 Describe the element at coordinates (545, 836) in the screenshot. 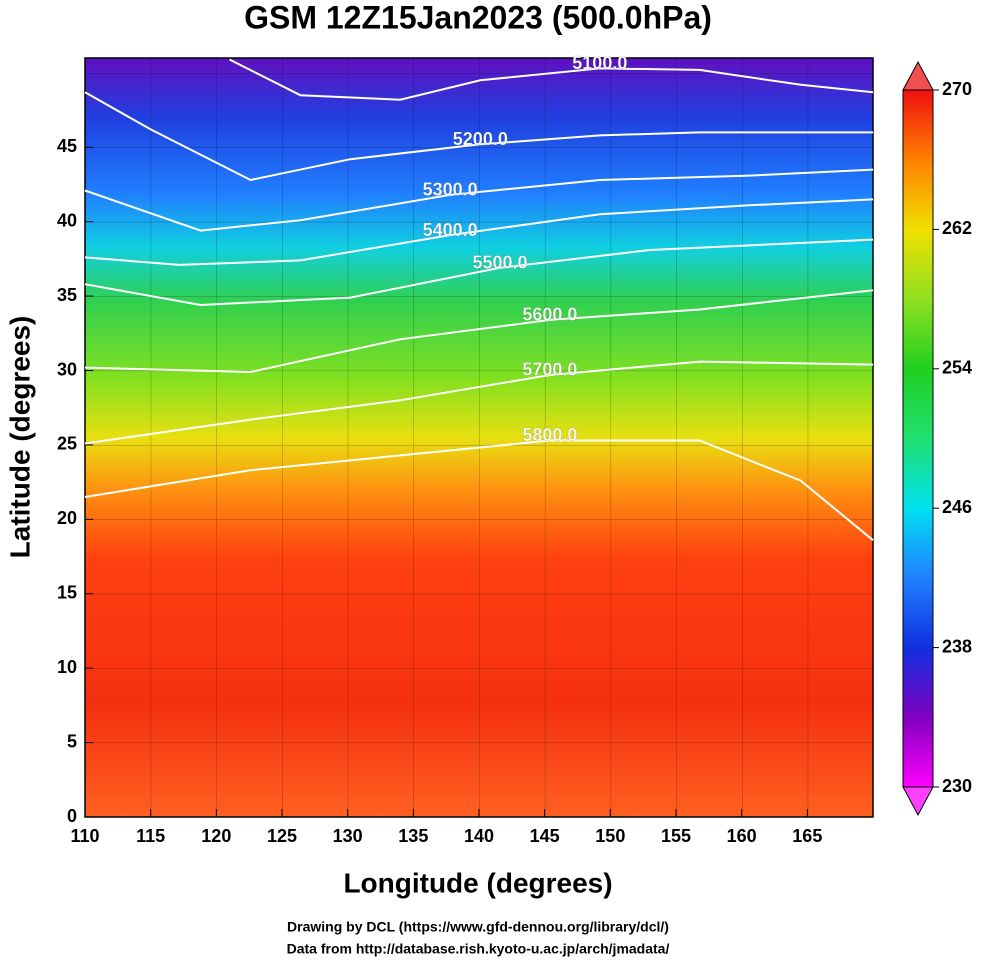

I see `x-tick-label: 145` at that location.